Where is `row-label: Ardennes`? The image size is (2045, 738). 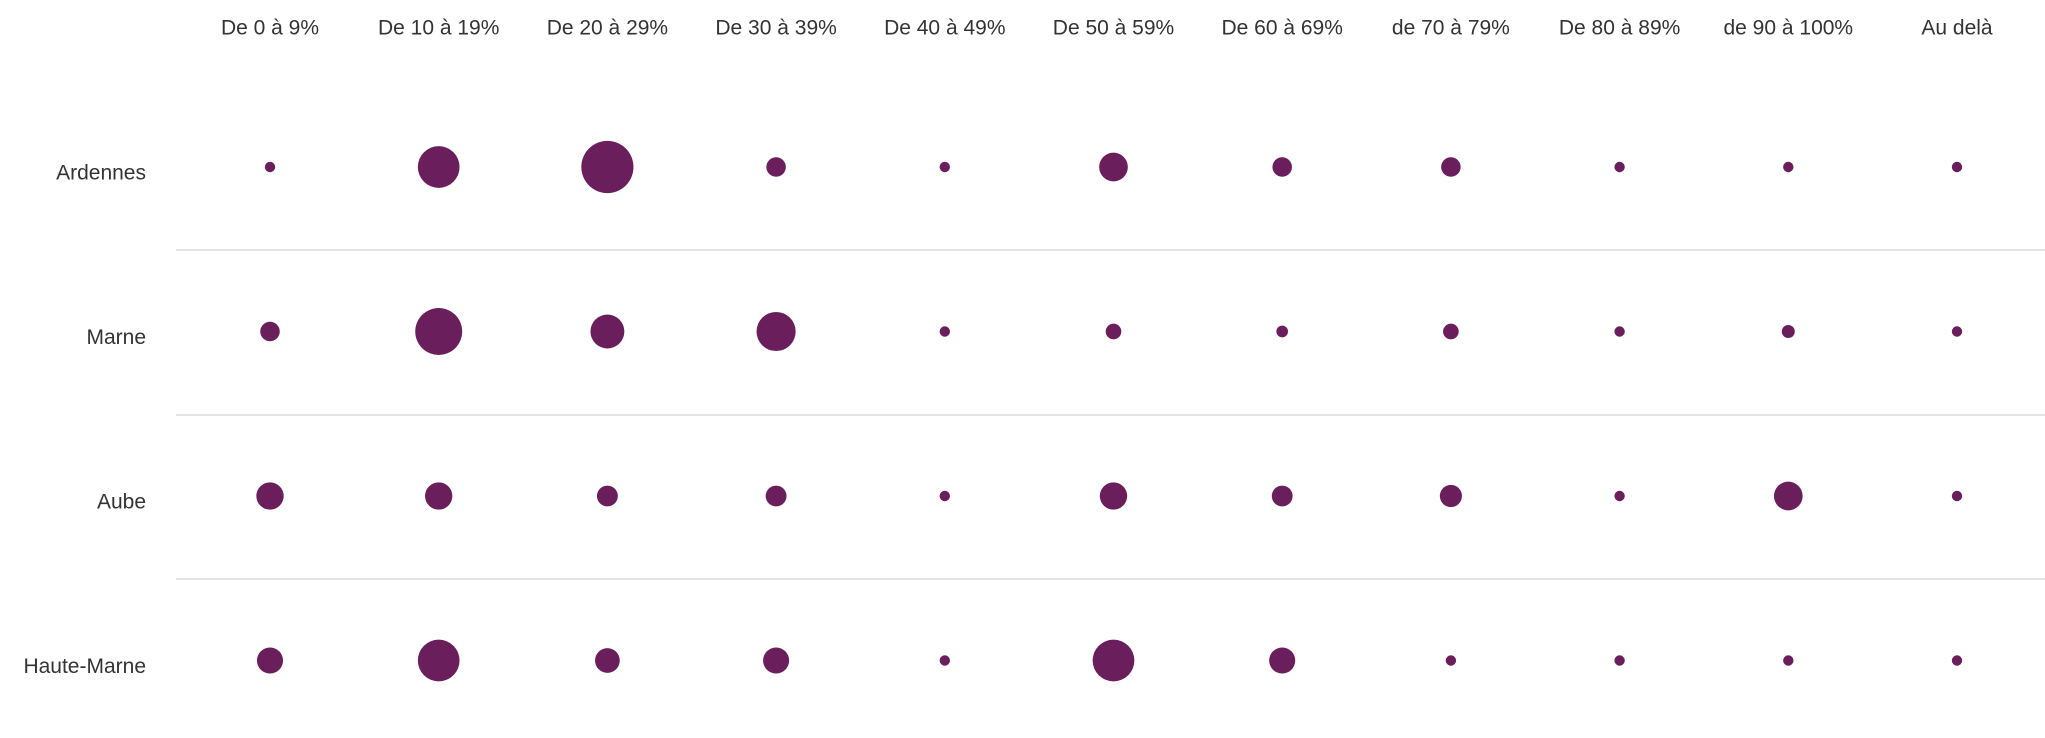 row-label: Ardennes is located at coordinates (101, 173).